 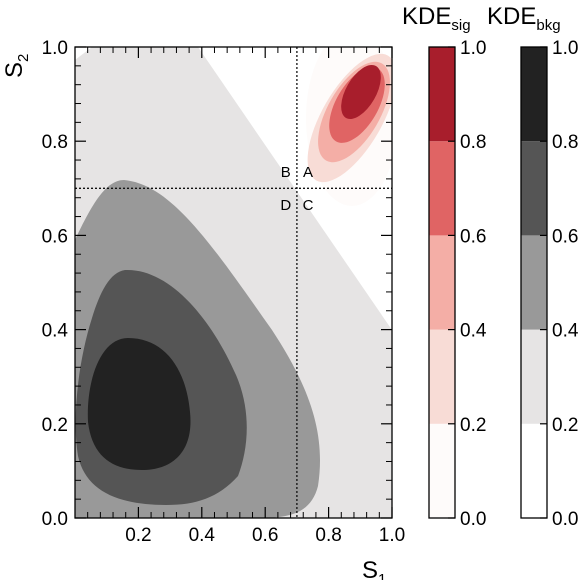 What do you see at coordinates (374, 568) in the screenshot?
I see `x-axis-title: S1` at bounding box center [374, 568].